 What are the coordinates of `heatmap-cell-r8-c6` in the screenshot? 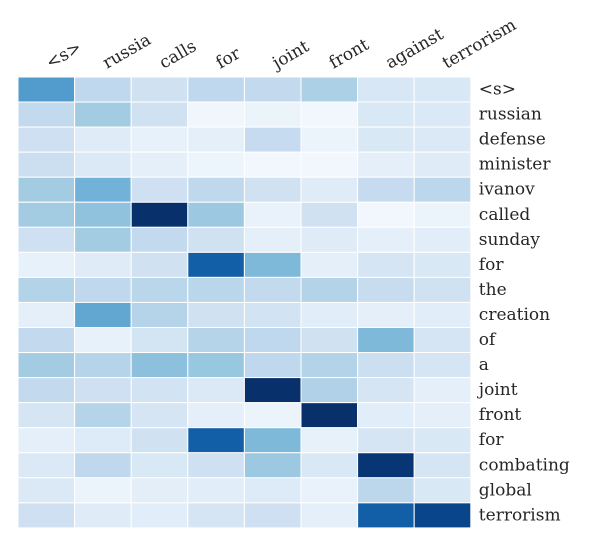 It's located at (386, 289).